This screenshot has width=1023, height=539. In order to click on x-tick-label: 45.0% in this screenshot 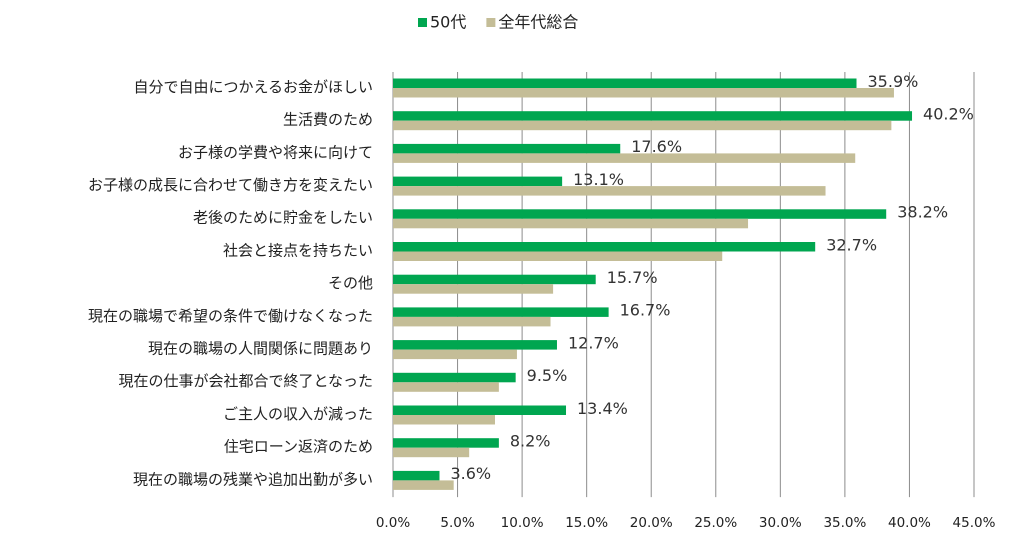, I will do `click(974, 523)`.